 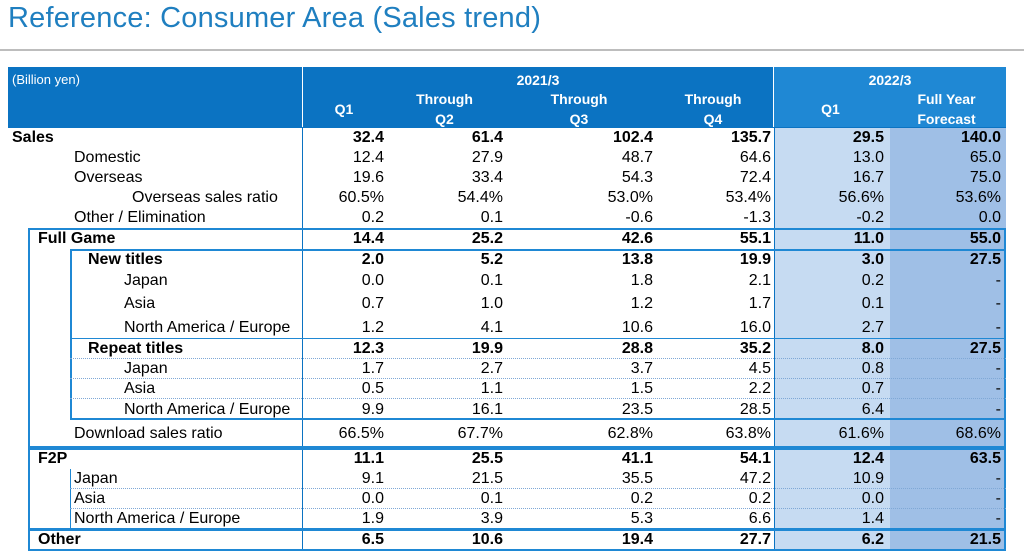 I want to click on page-title: Reference: Consumer Area (Sales trend), so click(x=275, y=18).